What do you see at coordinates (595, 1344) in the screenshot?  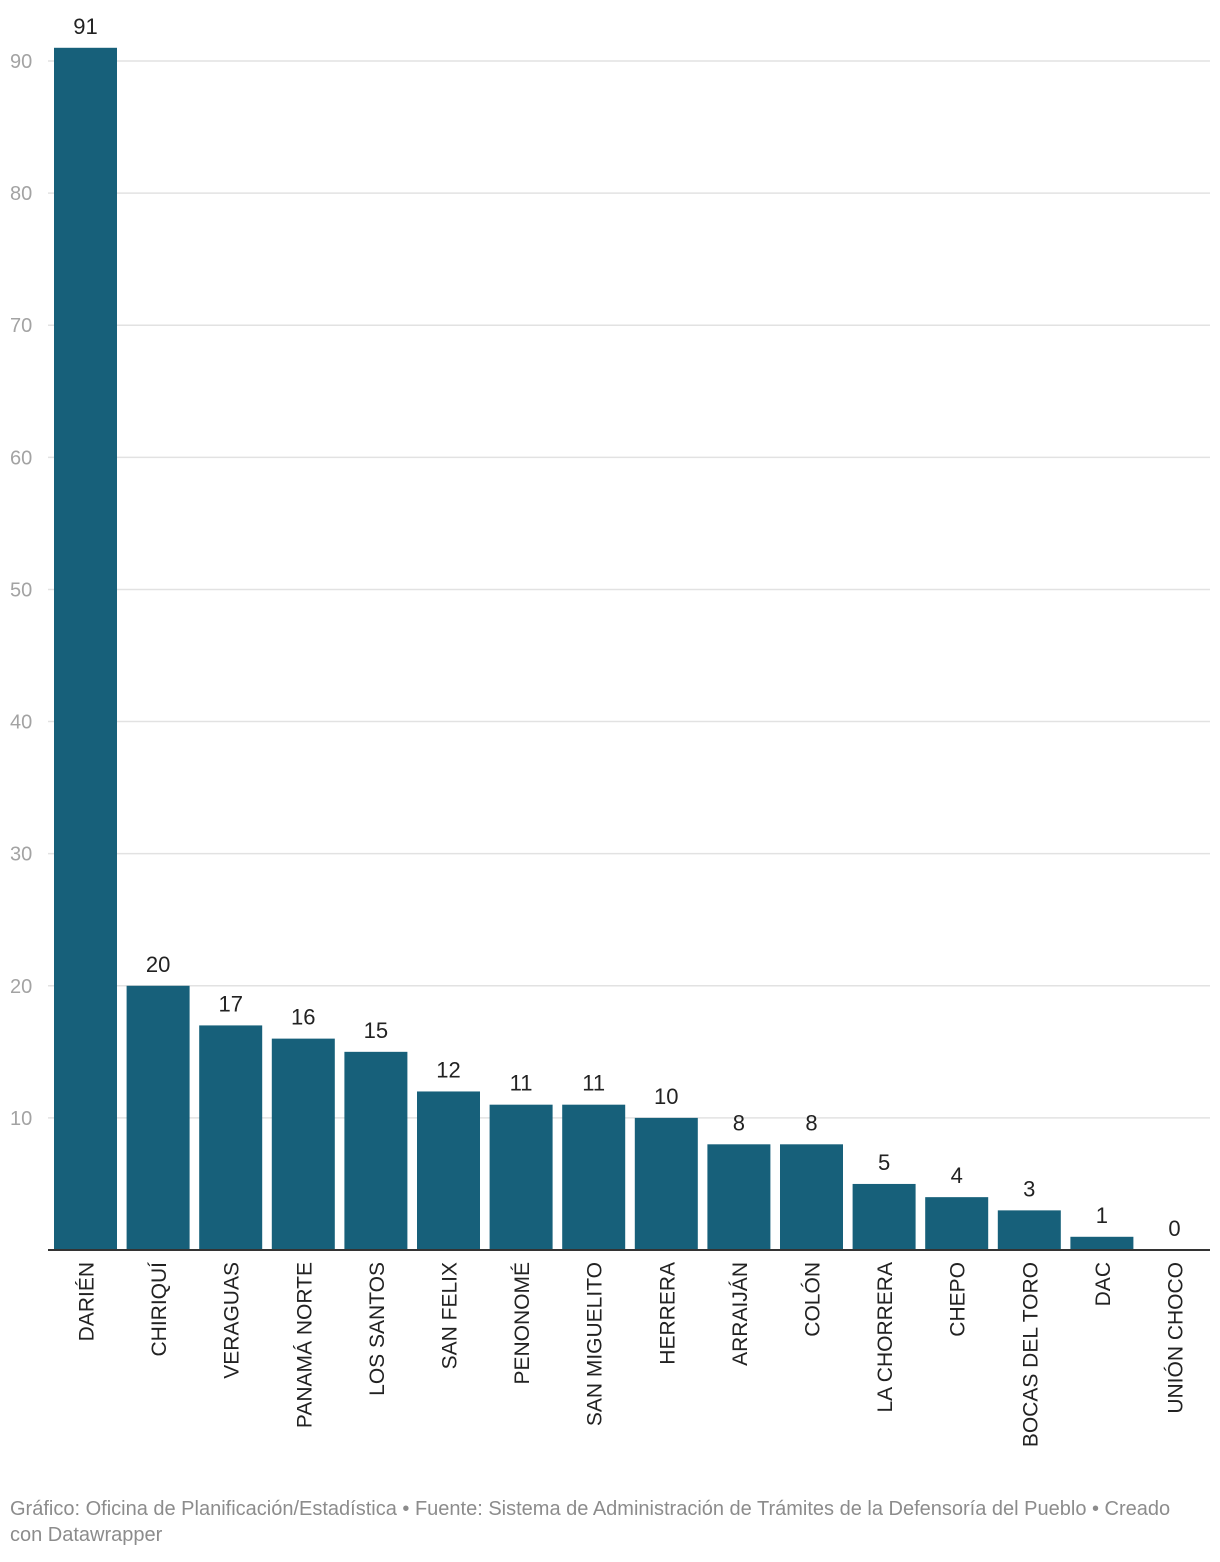 I see `category-label: SAN MIGUELITO` at bounding box center [595, 1344].